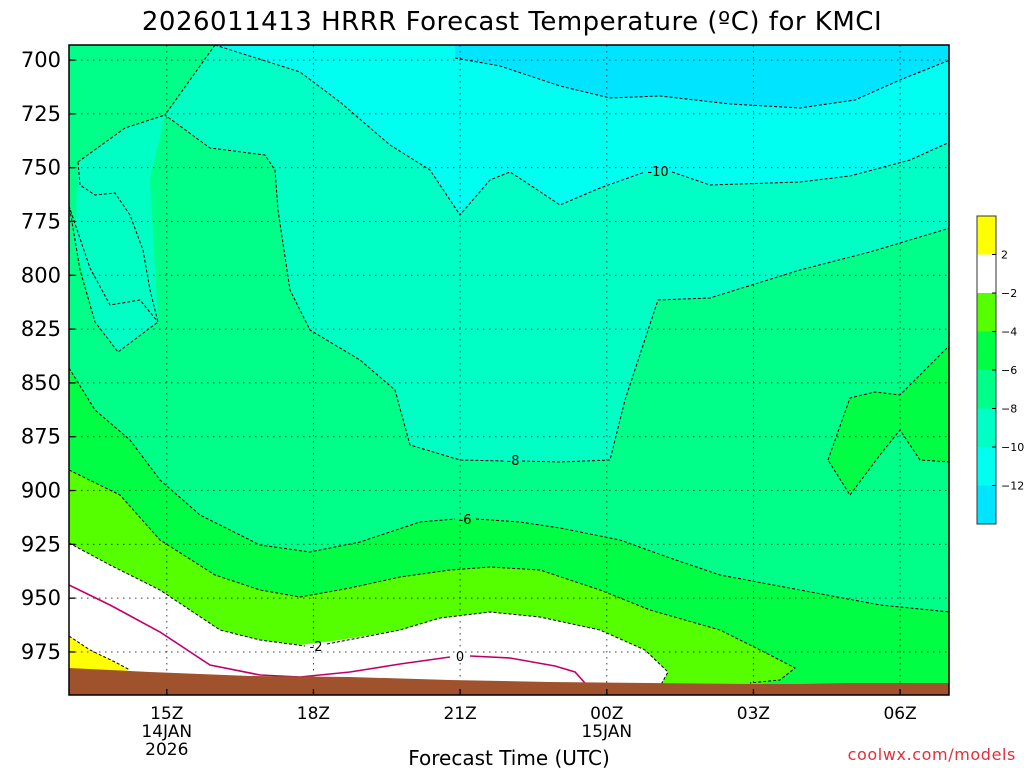 The height and width of the screenshot is (768, 1024). What do you see at coordinates (100, 653) in the screenshot?
I see `contour-plus2` at bounding box center [100, 653].